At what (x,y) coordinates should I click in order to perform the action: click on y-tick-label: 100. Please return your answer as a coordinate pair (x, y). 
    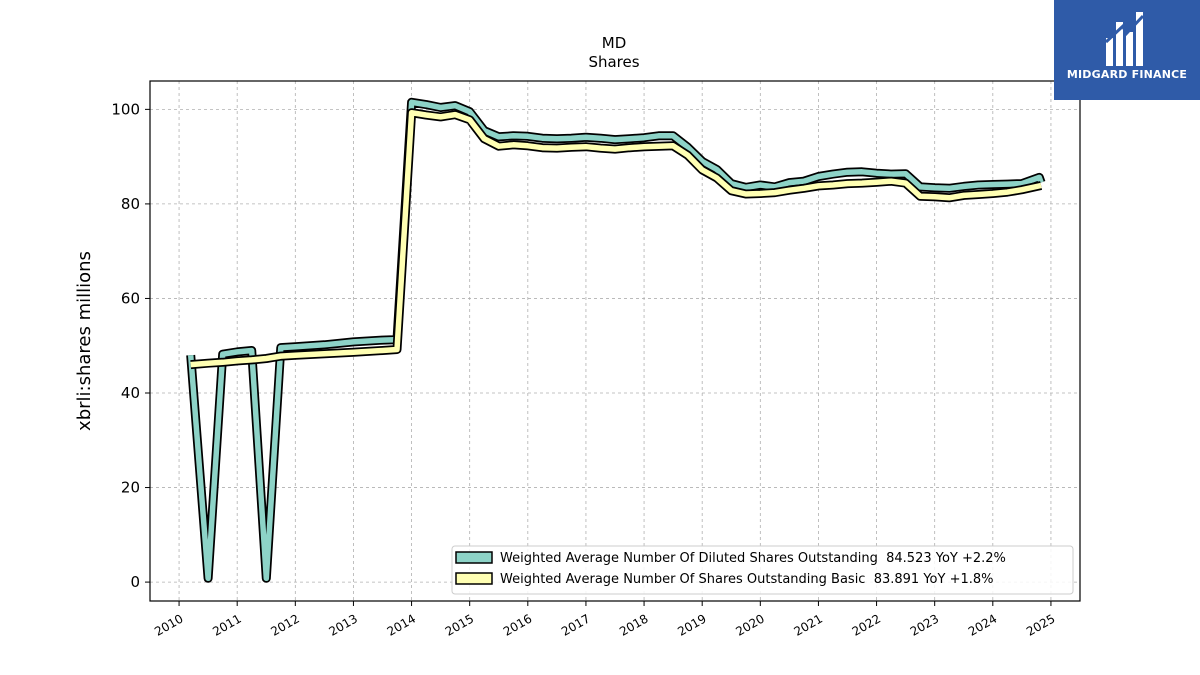
    Looking at the image, I should click on (125, 109).